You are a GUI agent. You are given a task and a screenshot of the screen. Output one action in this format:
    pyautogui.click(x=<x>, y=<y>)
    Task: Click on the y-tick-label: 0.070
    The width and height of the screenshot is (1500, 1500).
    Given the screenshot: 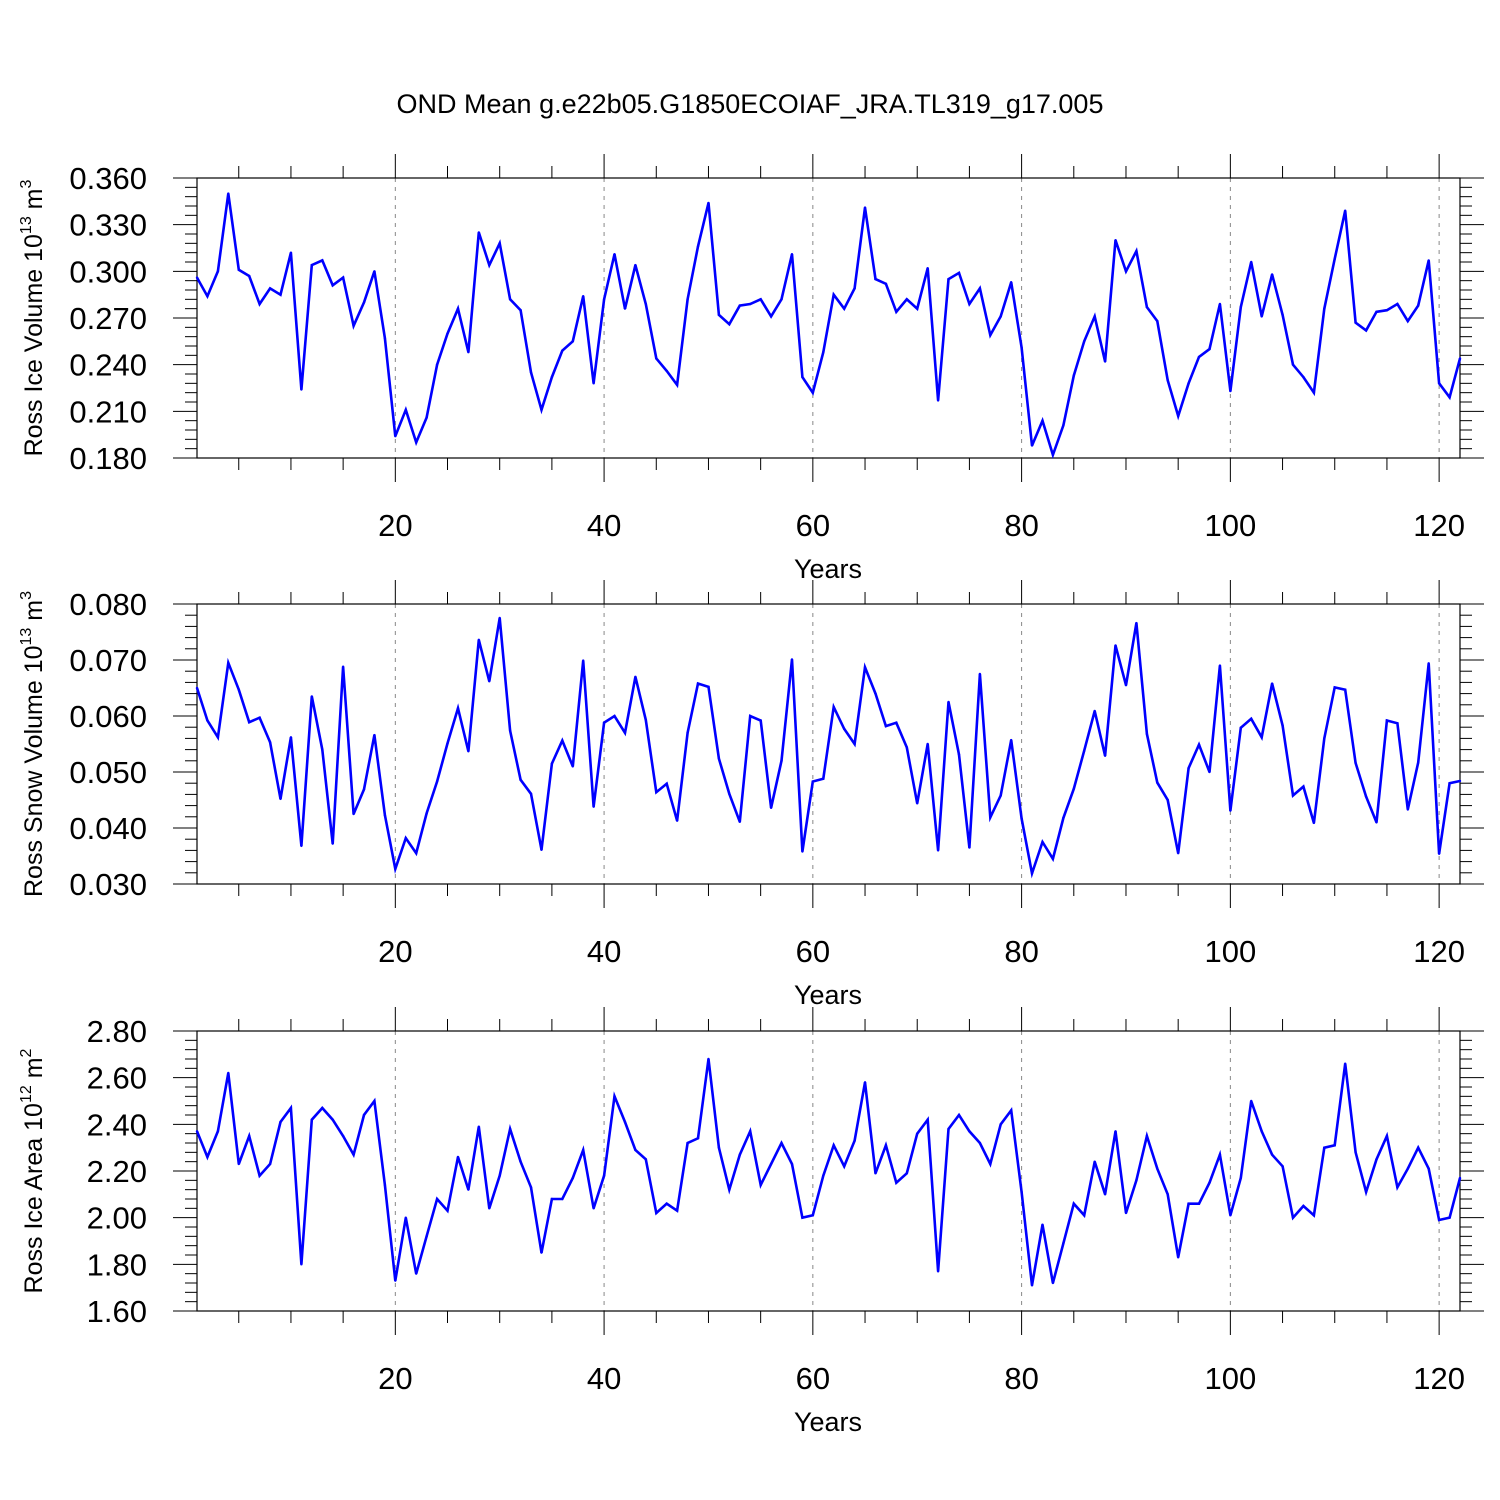 What is the action you would take?
    pyautogui.click(x=108, y=660)
    